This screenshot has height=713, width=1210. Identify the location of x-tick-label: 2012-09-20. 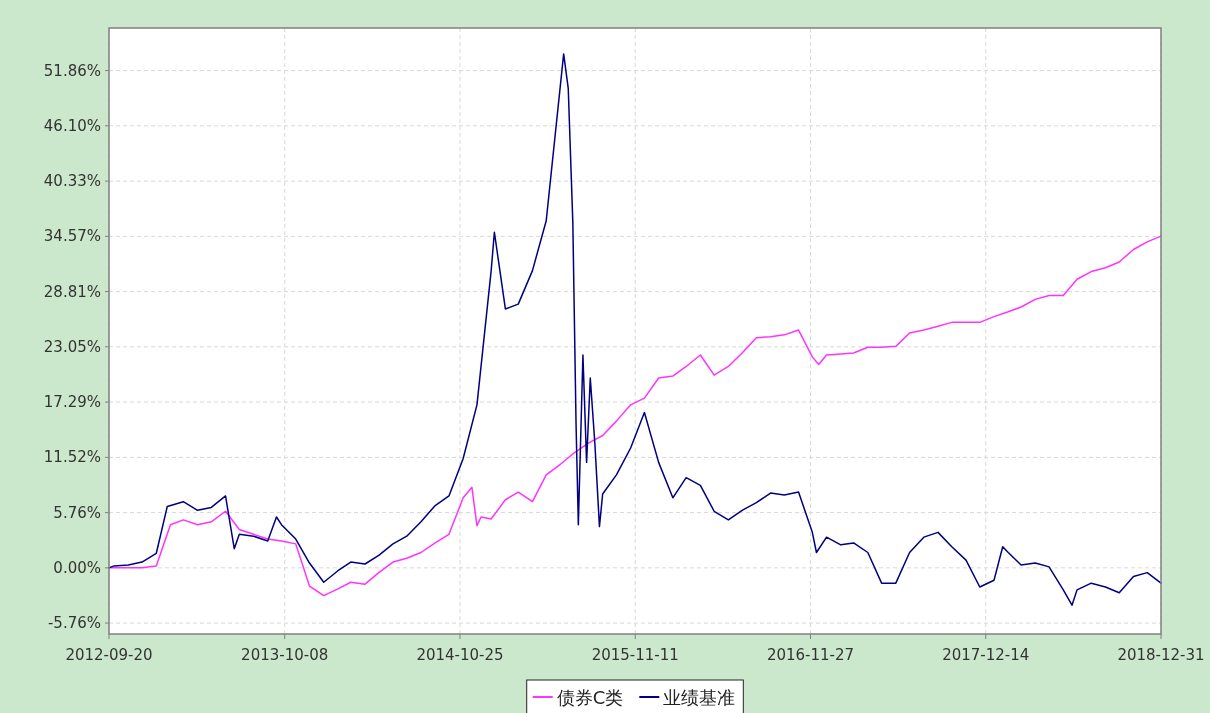
(109, 655).